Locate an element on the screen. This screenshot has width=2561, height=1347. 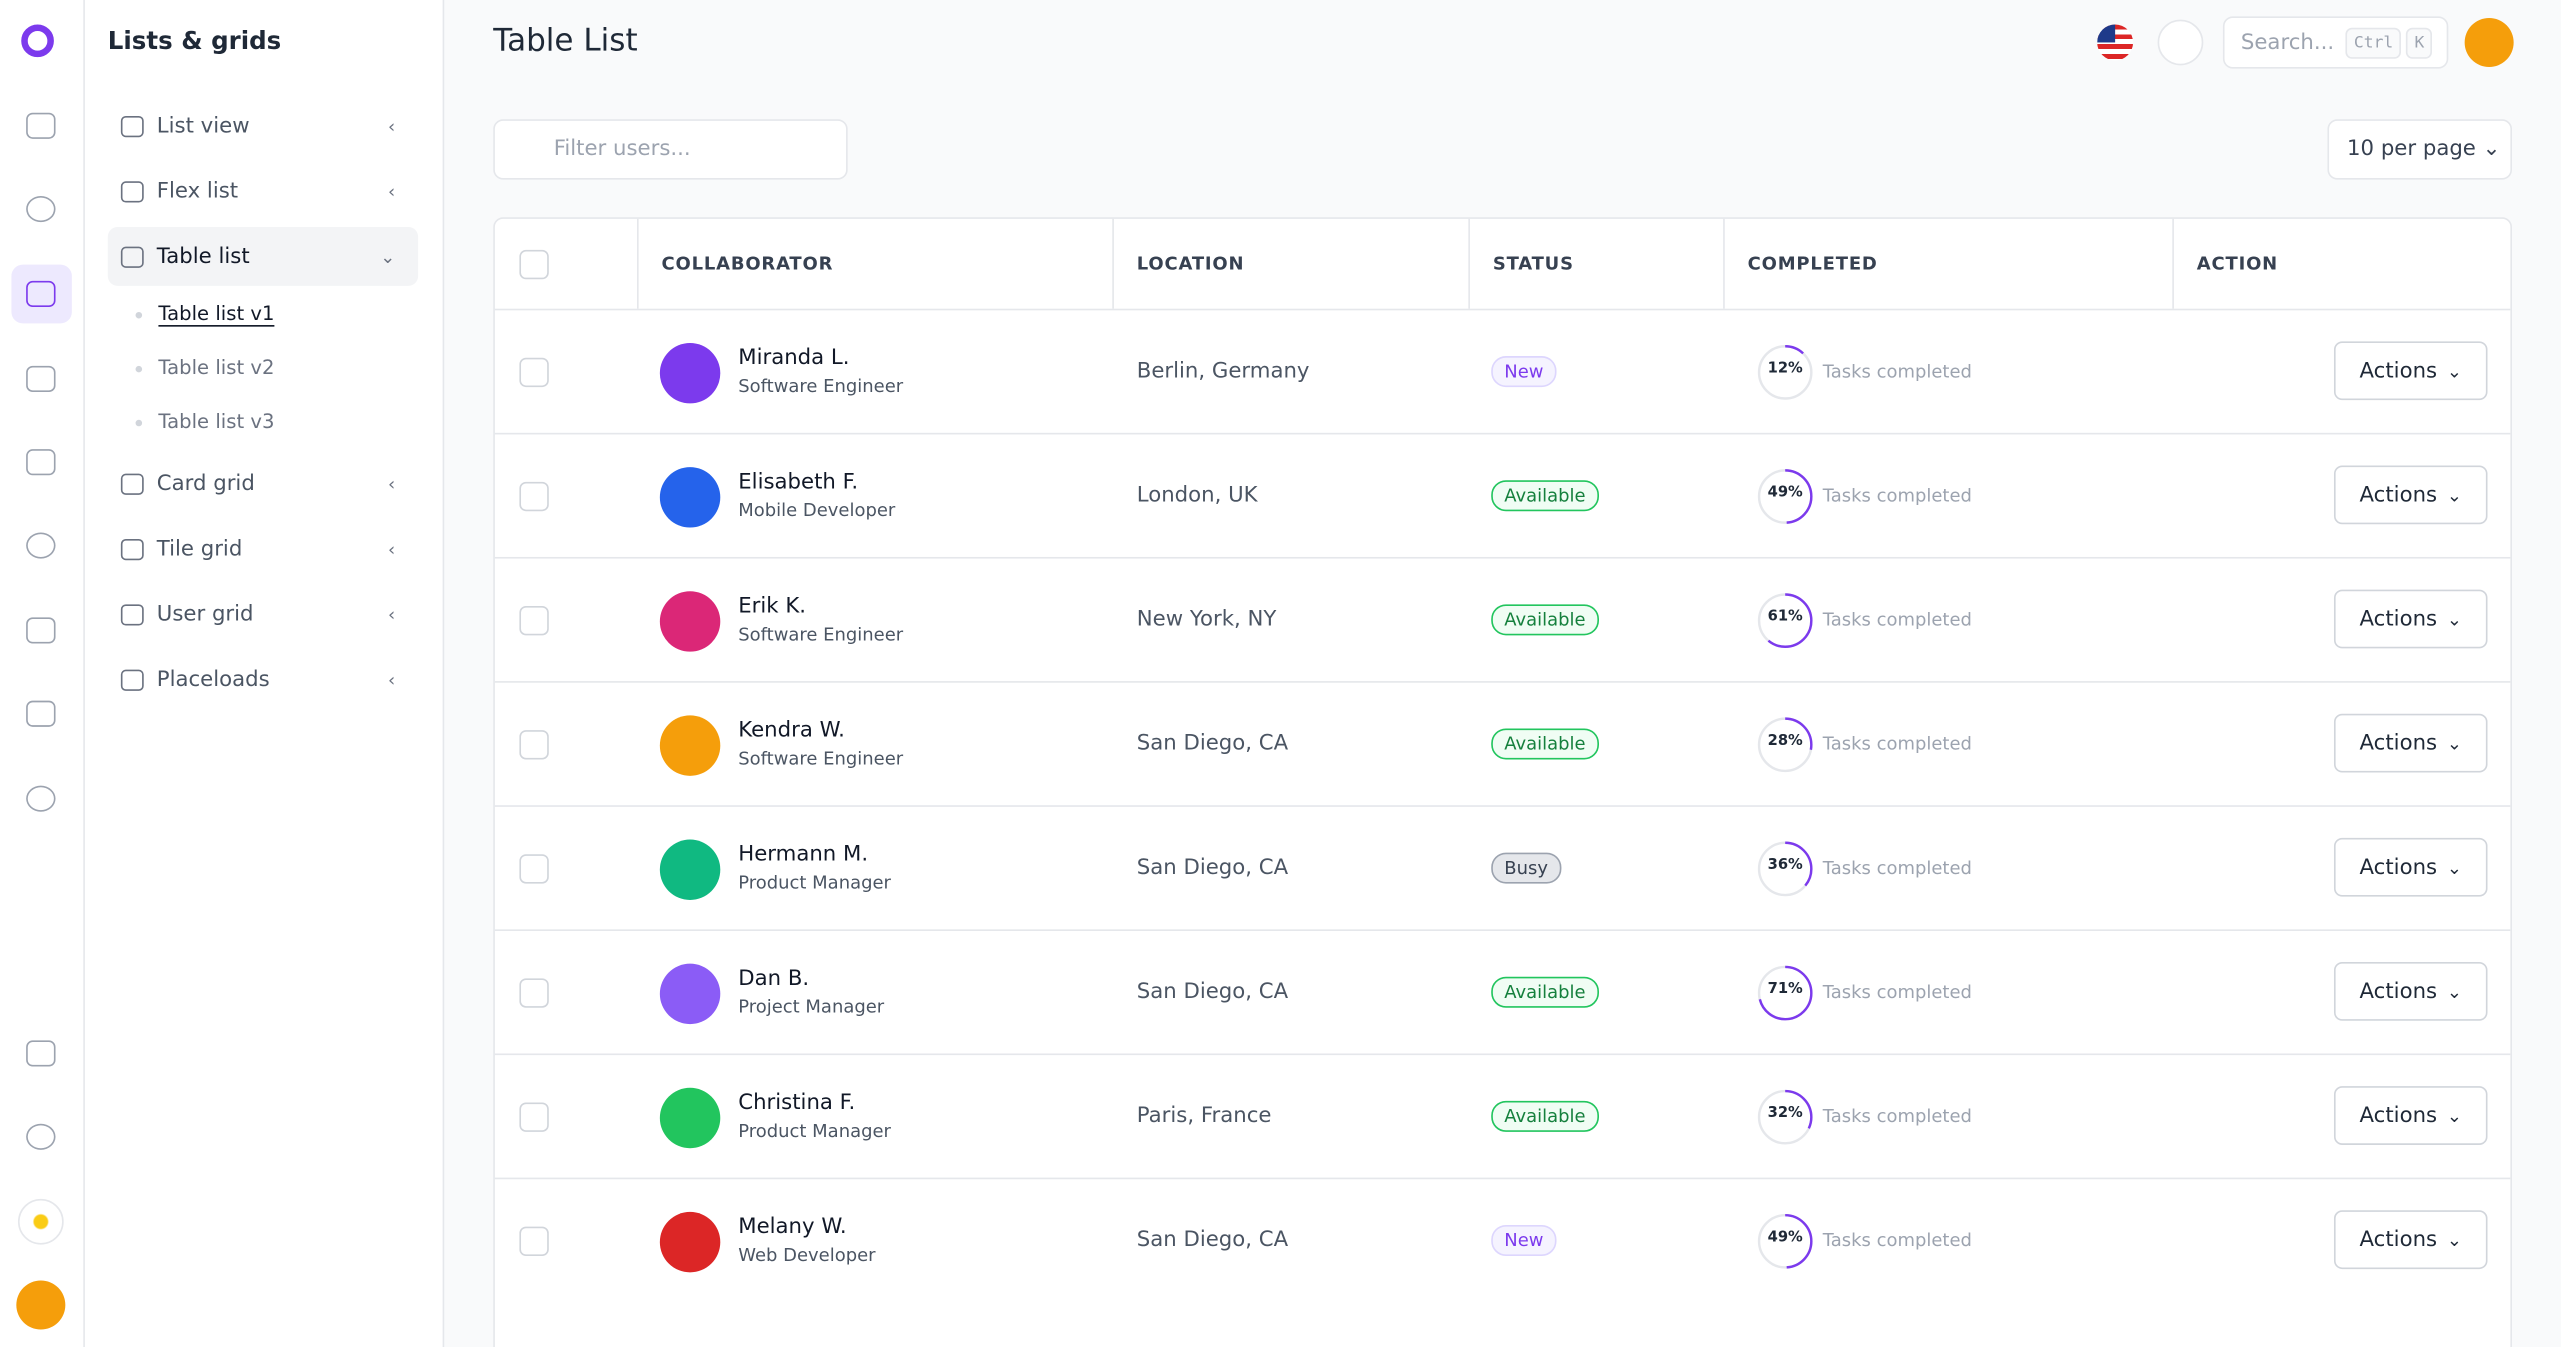
nav-item: Placeloads ‹ is located at coordinates (263, 679).